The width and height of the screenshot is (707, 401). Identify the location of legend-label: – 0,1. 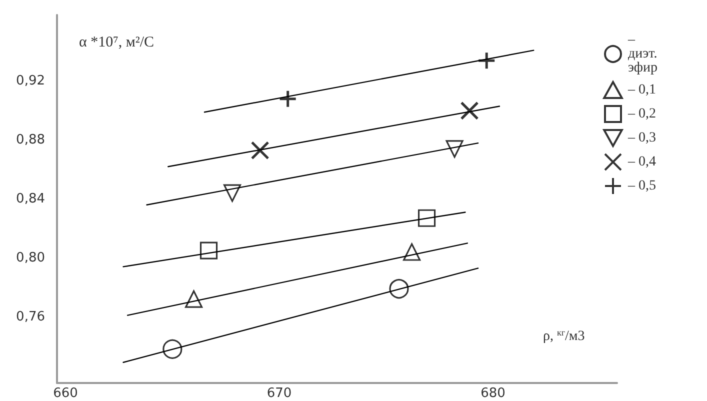
(641, 90).